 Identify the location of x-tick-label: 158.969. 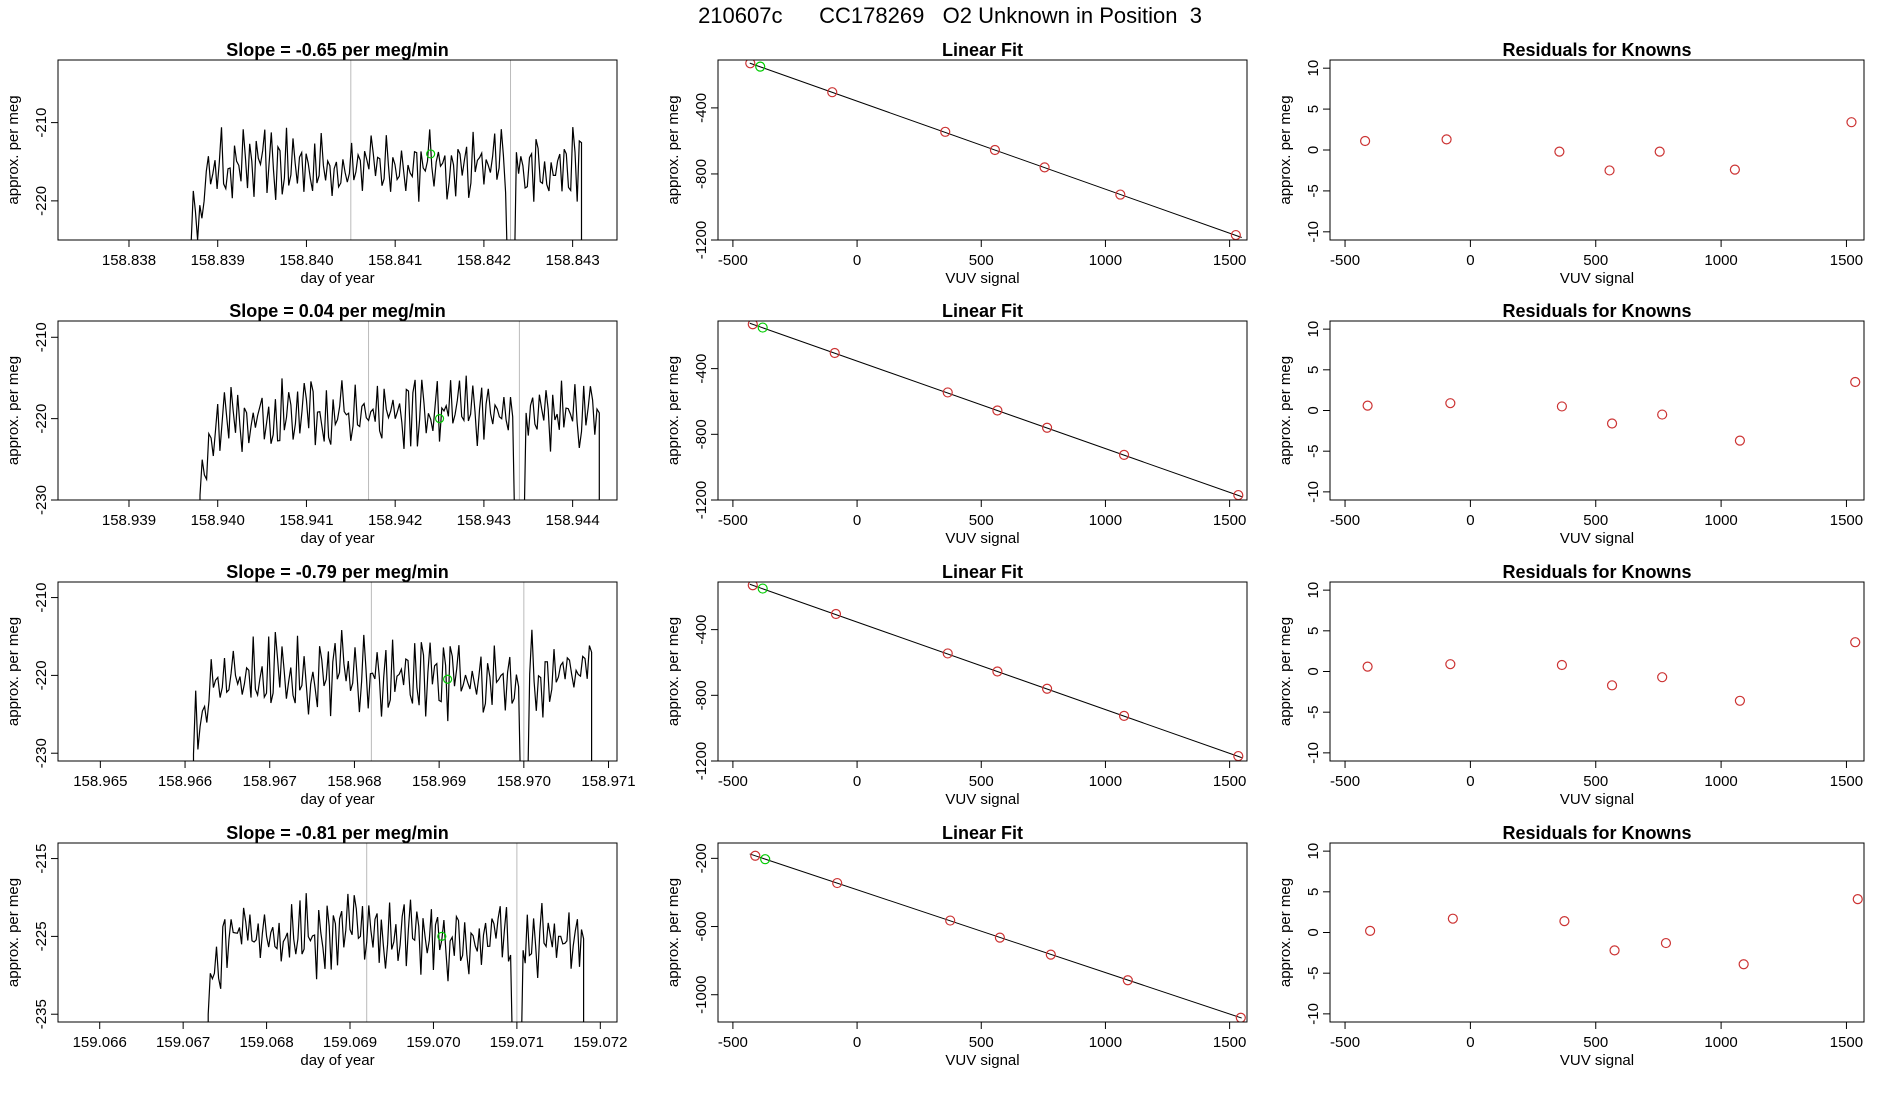
(439, 781).